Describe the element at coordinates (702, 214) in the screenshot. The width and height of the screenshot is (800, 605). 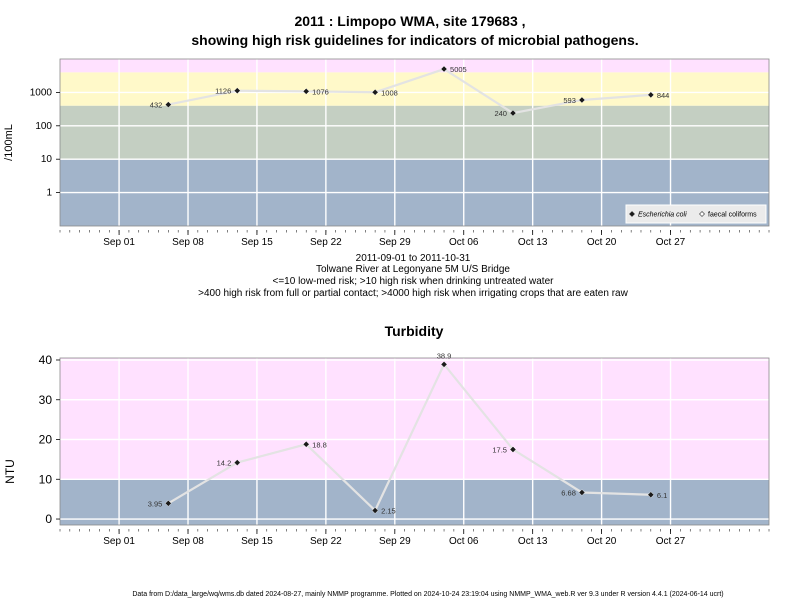
I see `legend-marker-open-diamond` at that location.